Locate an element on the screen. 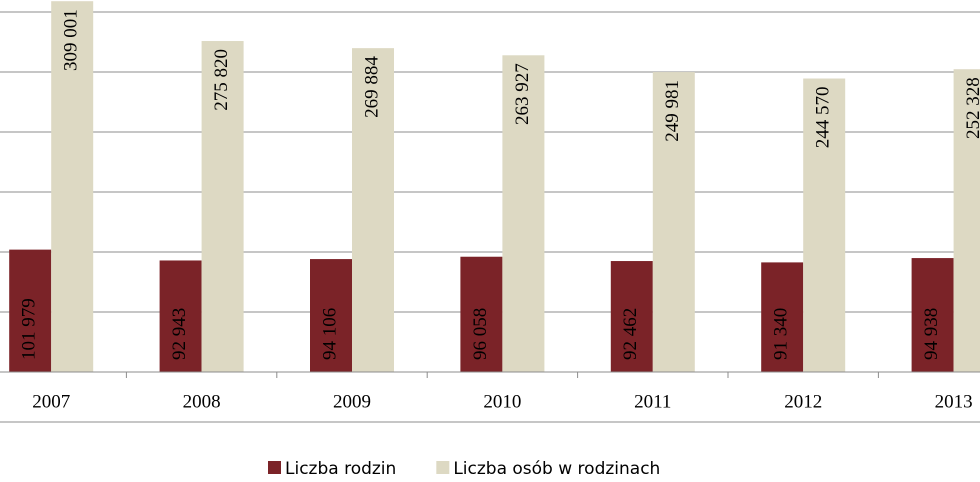  value-label: 91 340 is located at coordinates (781, 334).